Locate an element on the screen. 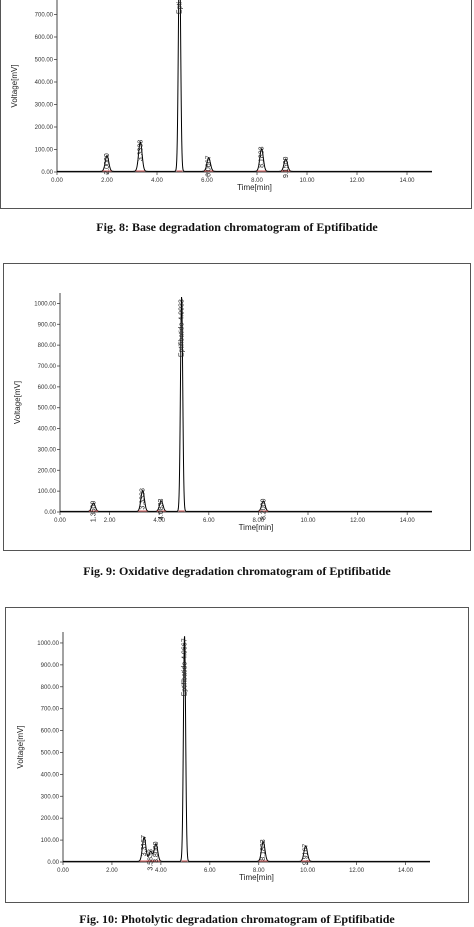 This screenshot has width=474, height=927. peak-label: 9.1500 is located at coordinates (286, 168).